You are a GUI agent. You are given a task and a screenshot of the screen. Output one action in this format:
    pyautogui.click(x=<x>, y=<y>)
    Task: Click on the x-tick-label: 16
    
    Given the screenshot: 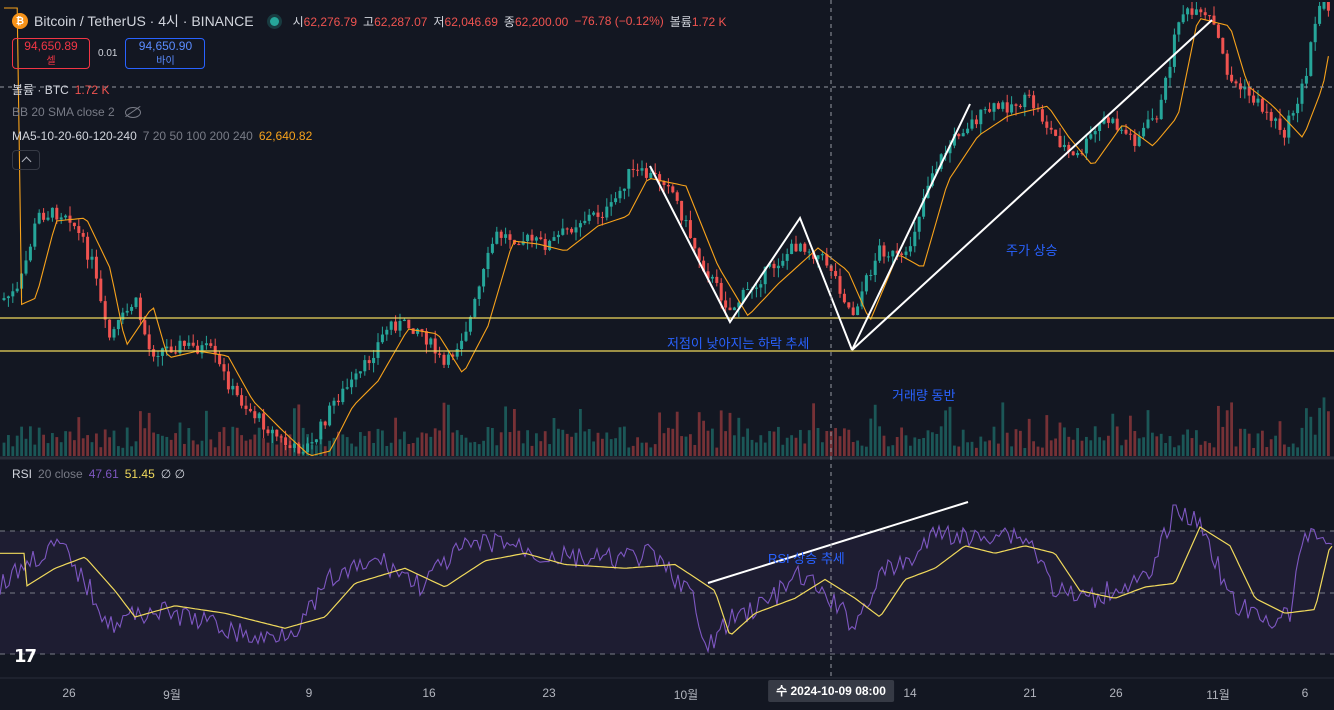 What is the action you would take?
    pyautogui.click(x=429, y=693)
    